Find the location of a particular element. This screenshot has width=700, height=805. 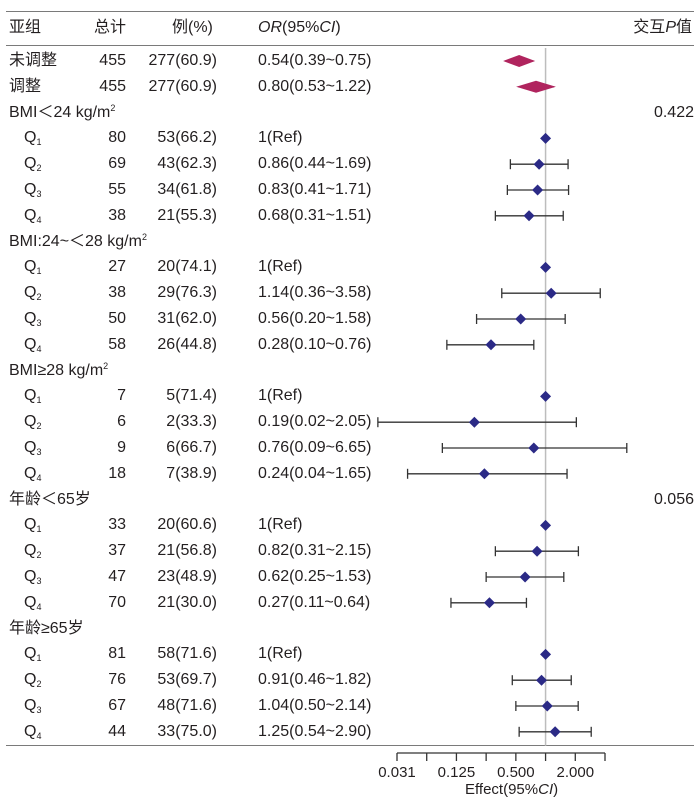

or-ci-text: 0.68(0.31~1.51) is located at coordinates (315, 215).